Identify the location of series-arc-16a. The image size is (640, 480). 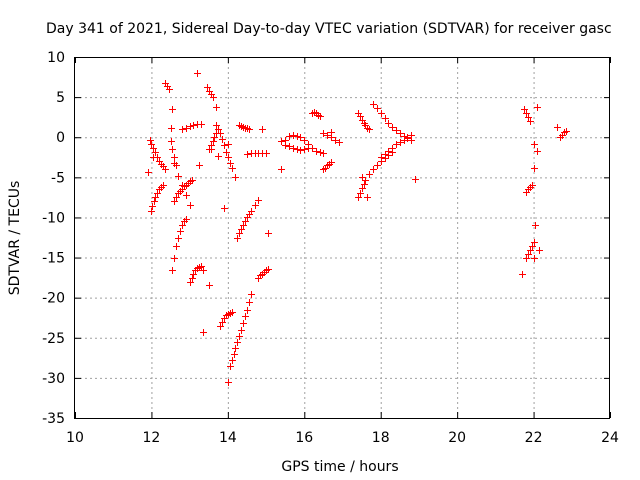
(316, 114).